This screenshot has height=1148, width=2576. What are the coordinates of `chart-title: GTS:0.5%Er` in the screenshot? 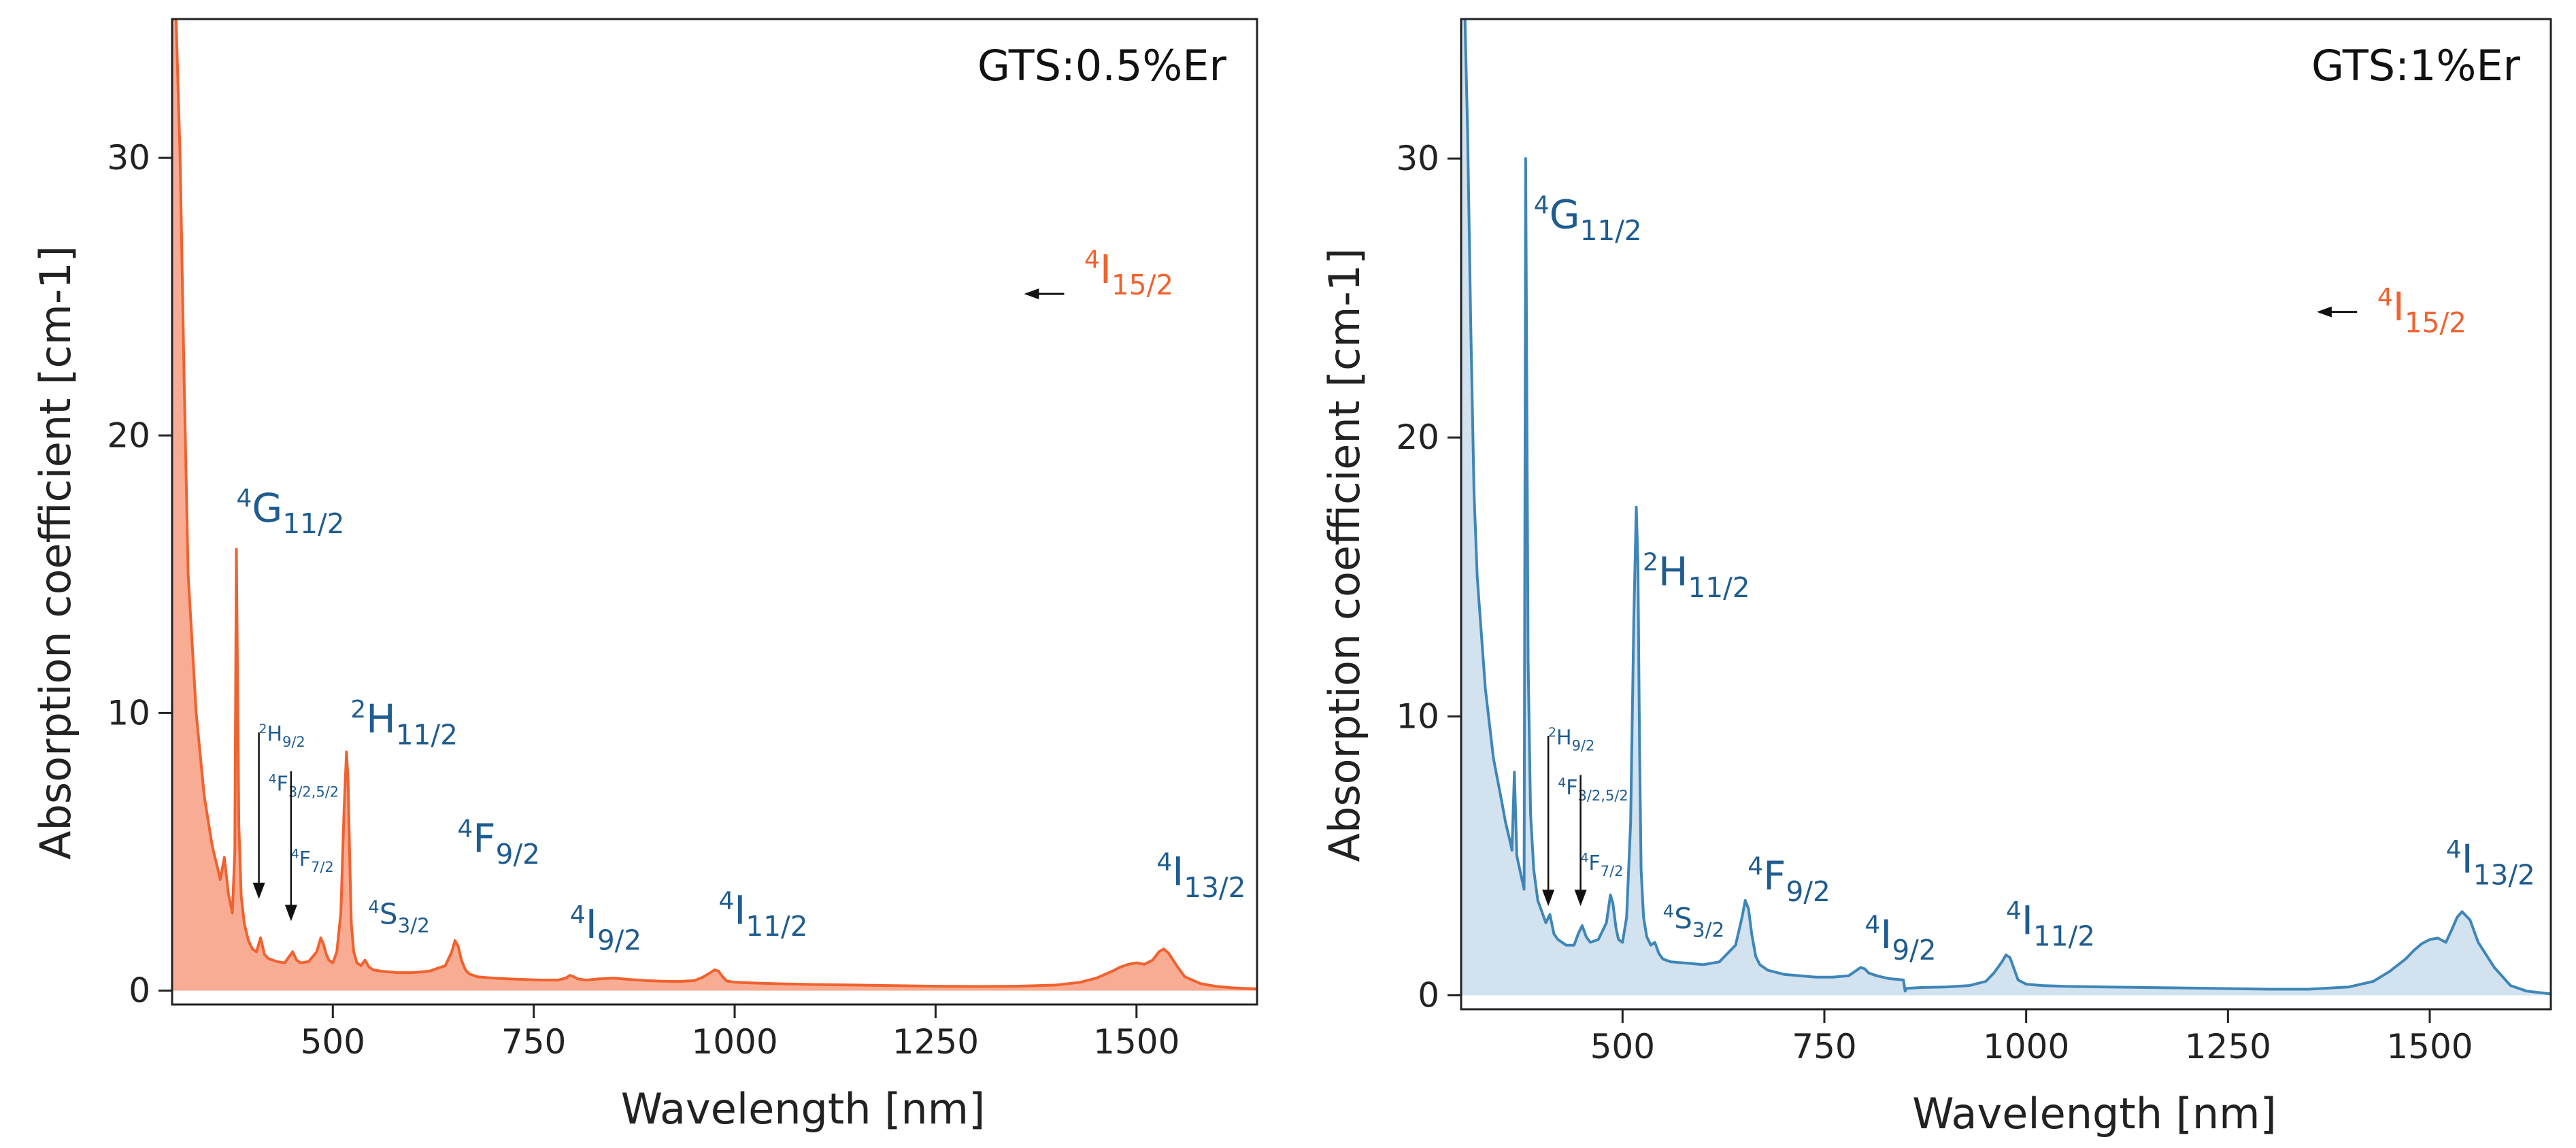 It's located at (1102, 65).